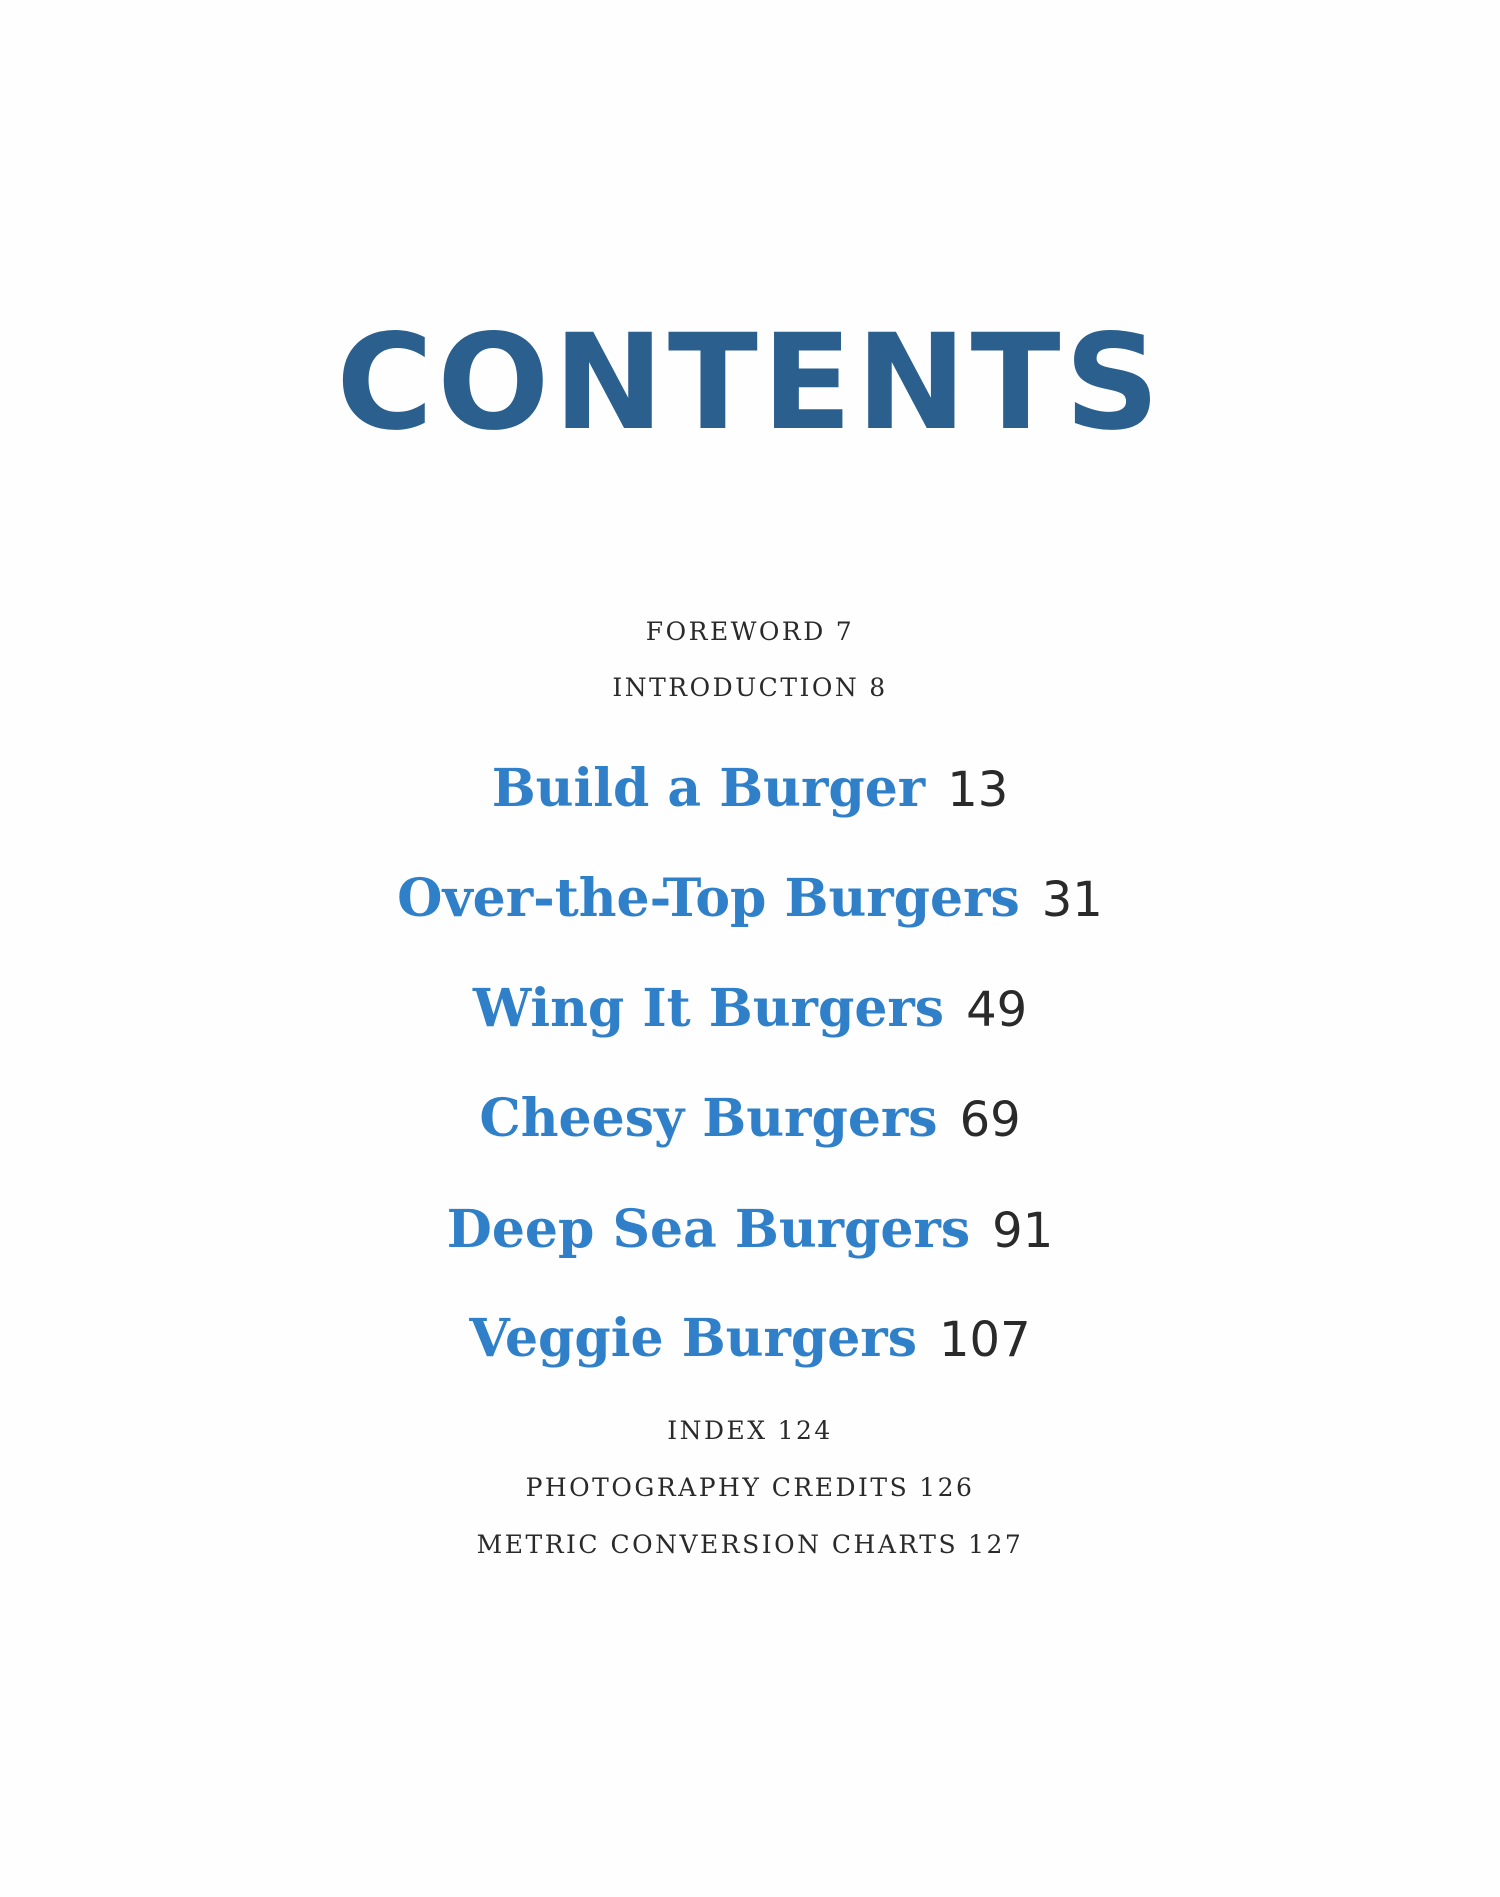 The width and height of the screenshot is (1500, 1897). I want to click on toc-chapter-deep-sea: Deep Sea Burgers 91, so click(750, 1236).